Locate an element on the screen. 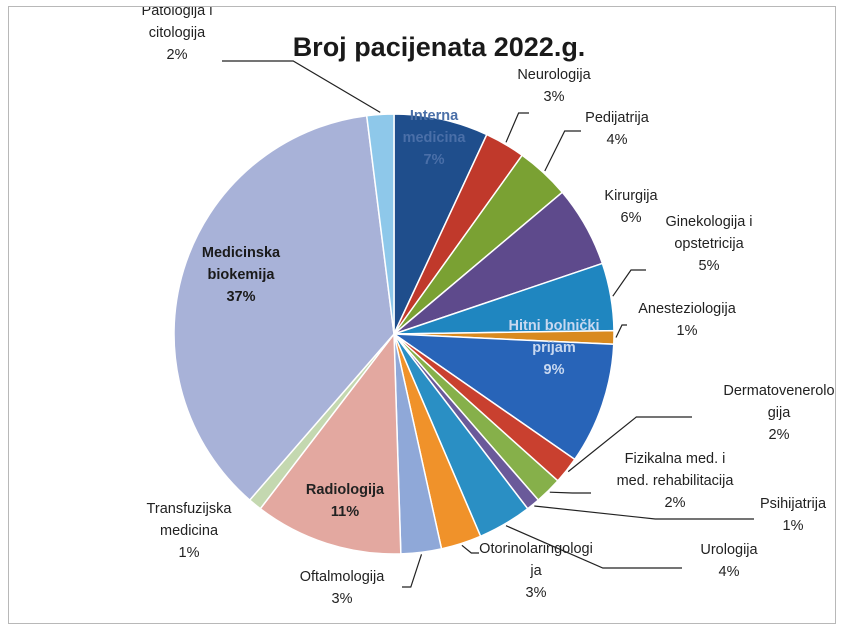  data-label-line: ja is located at coordinates (535, 571).